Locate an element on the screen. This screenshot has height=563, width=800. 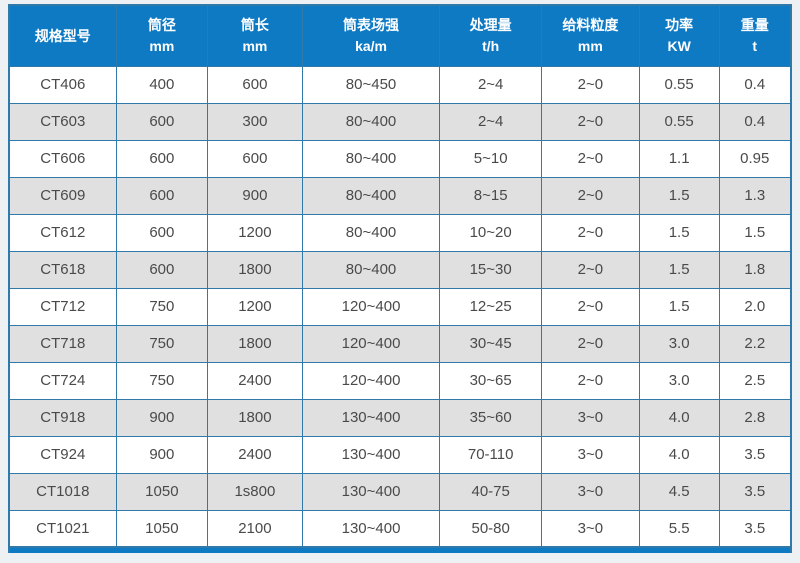
table-row: CT406 400 600 80~450 2~4 2~0 0.55 0.4 is located at coordinates (400, 84).